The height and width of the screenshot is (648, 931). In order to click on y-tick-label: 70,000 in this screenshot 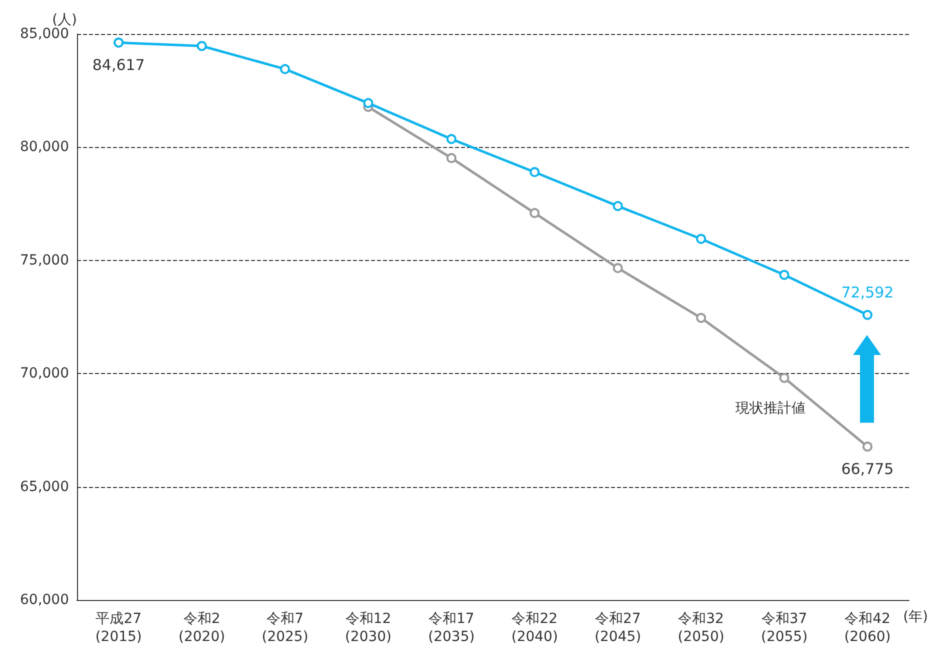, I will do `click(44, 374)`.